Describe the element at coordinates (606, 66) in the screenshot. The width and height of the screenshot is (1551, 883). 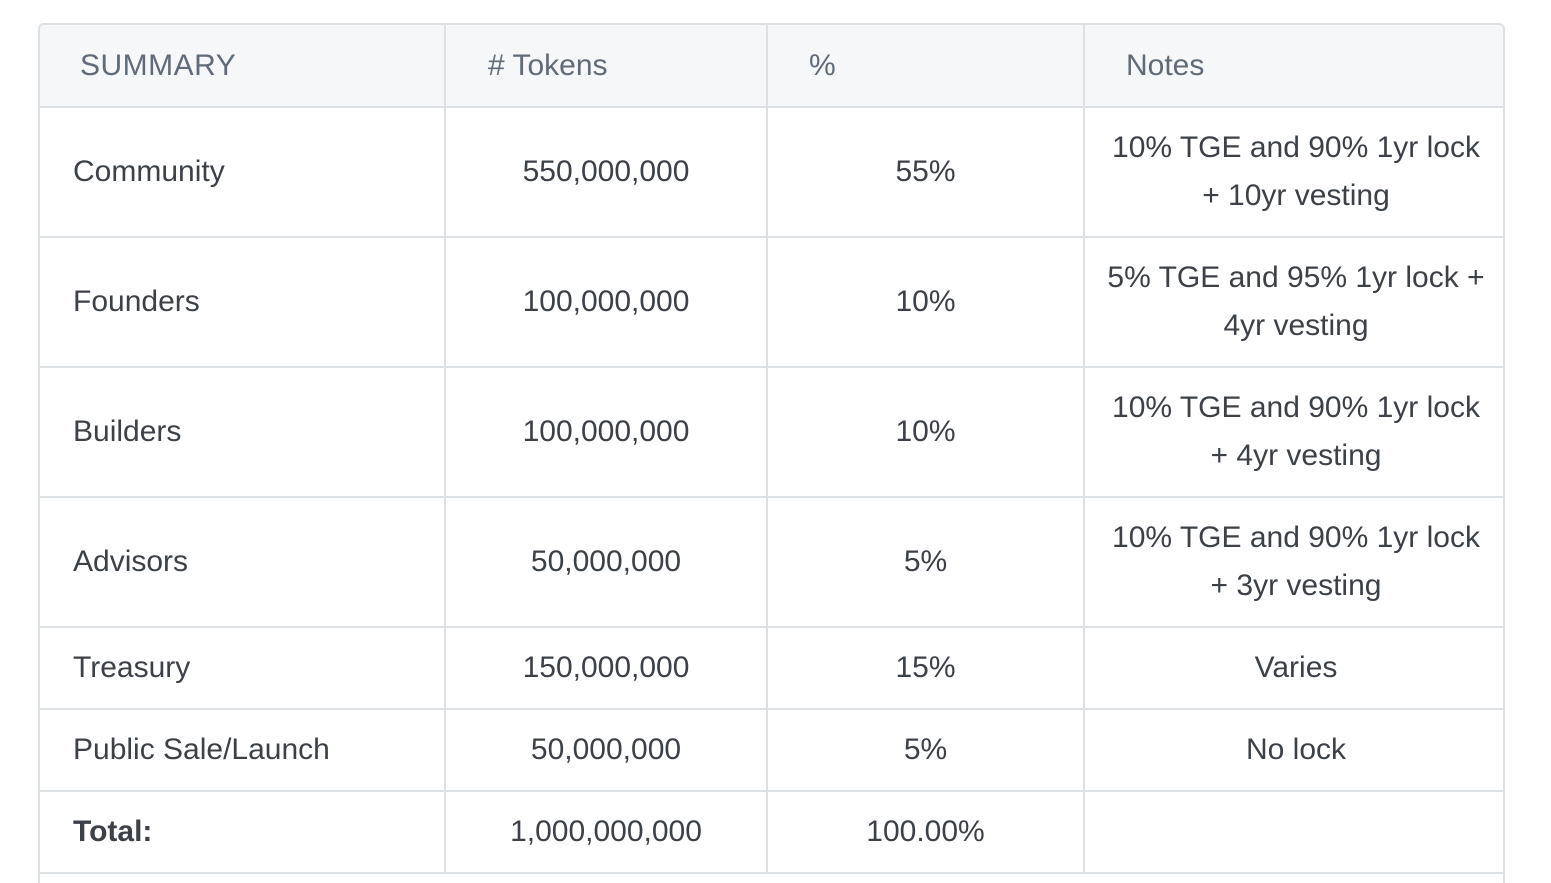
I see `header-tokens: # Tokens` at that location.